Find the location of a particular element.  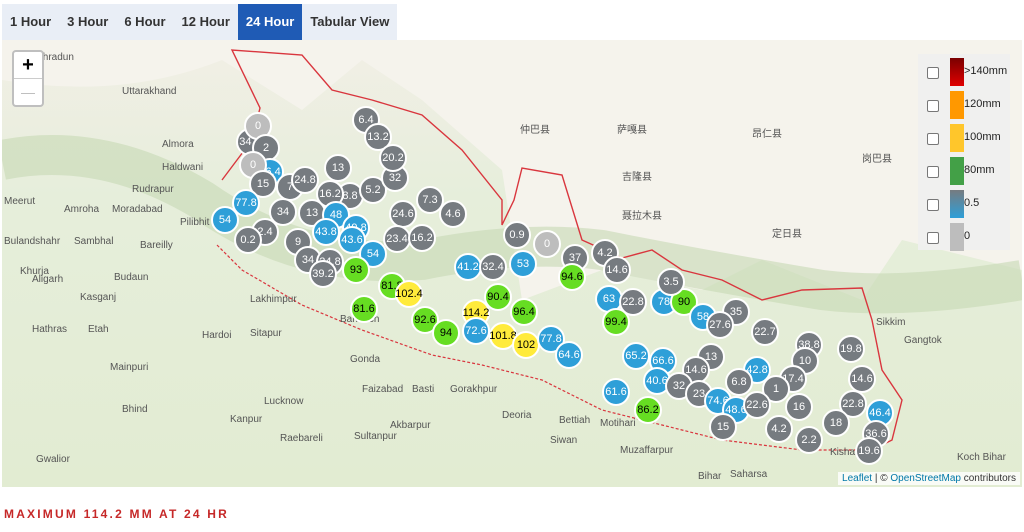

legend-swatch is located at coordinates (957, 171).